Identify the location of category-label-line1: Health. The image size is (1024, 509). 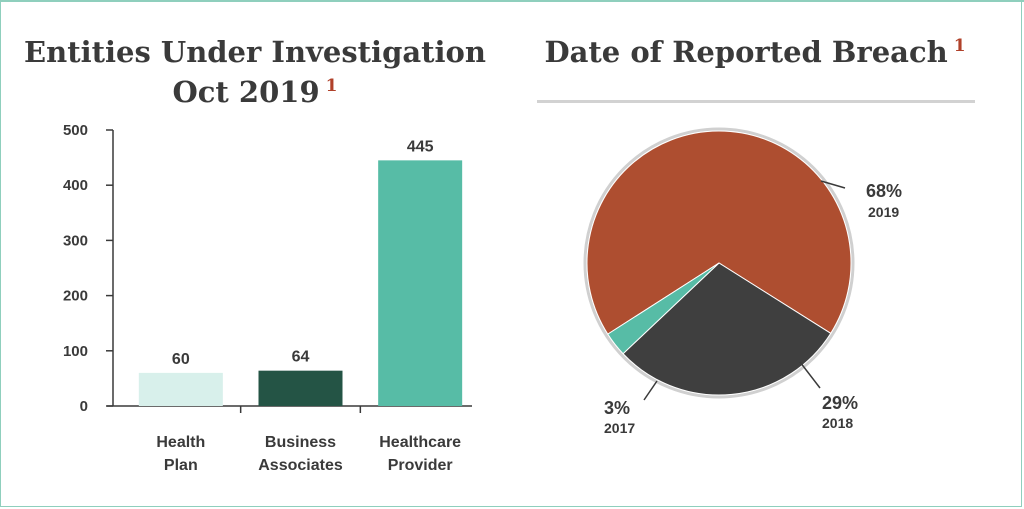
(180, 442).